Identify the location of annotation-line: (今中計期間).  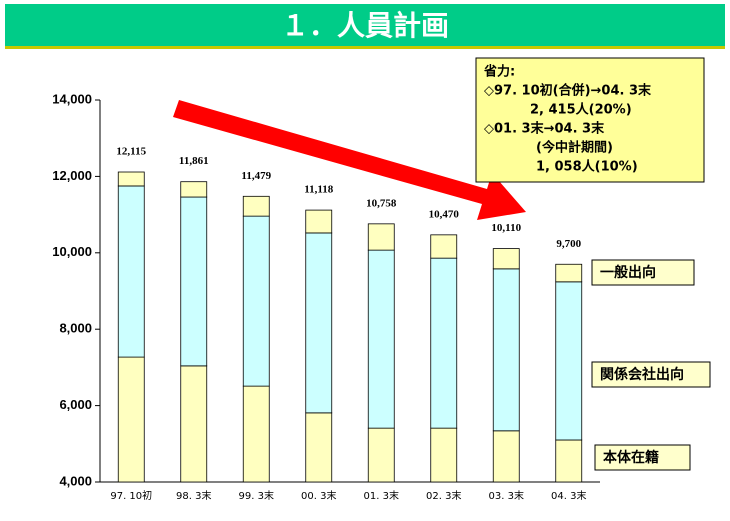
(574, 148).